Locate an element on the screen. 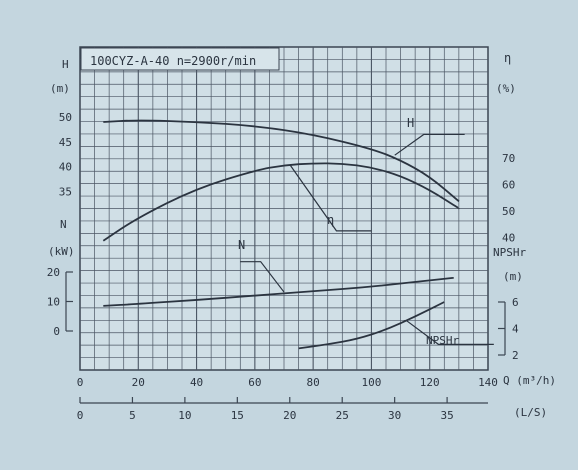 This screenshot has width=578, height=470. x-tick-label: 40 is located at coordinates (196, 382).